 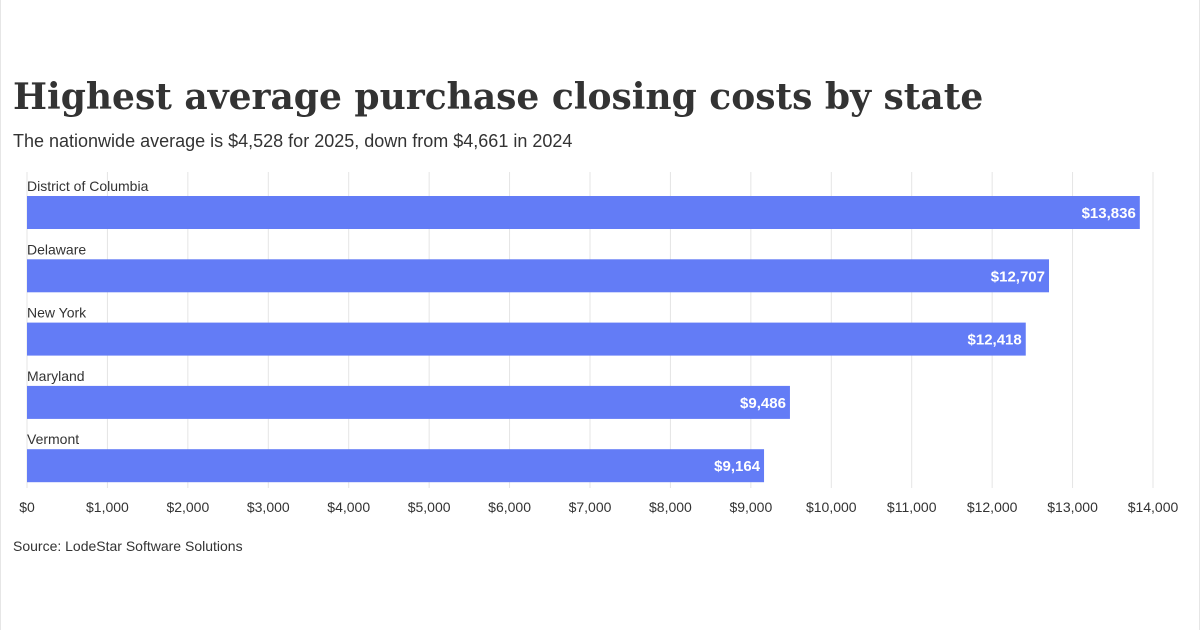 I want to click on bar-value-label: $9,486, so click(x=763, y=403).